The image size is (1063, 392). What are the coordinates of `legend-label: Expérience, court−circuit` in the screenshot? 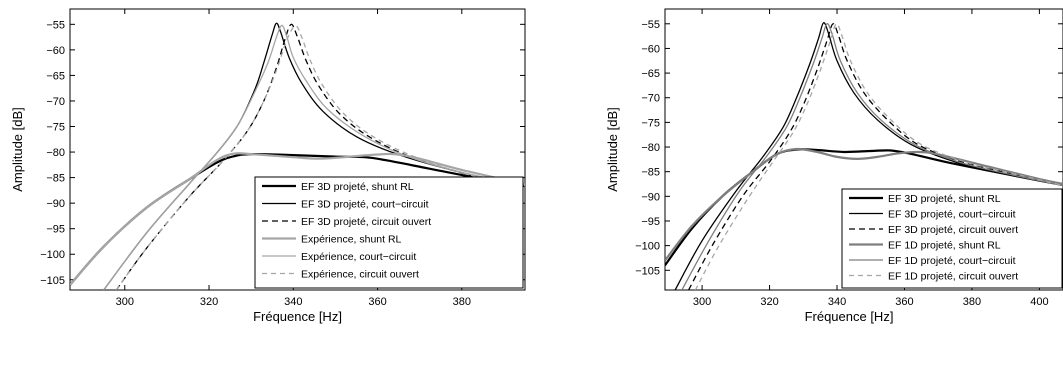 It's located at (358, 257).